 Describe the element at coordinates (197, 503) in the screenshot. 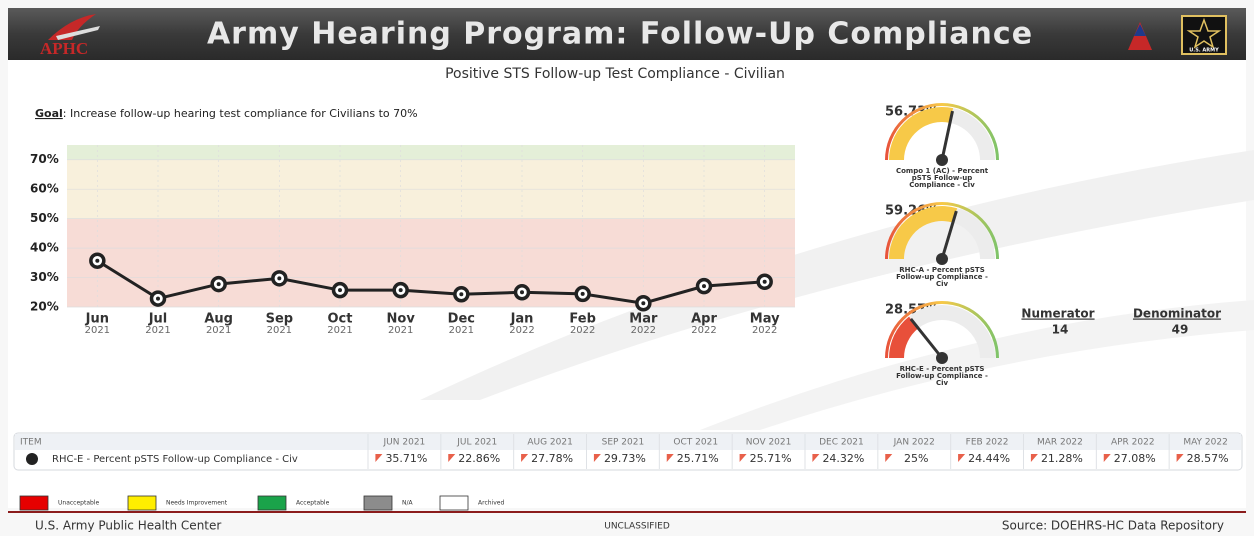

I see `legend-label: Needs Improvement` at that location.